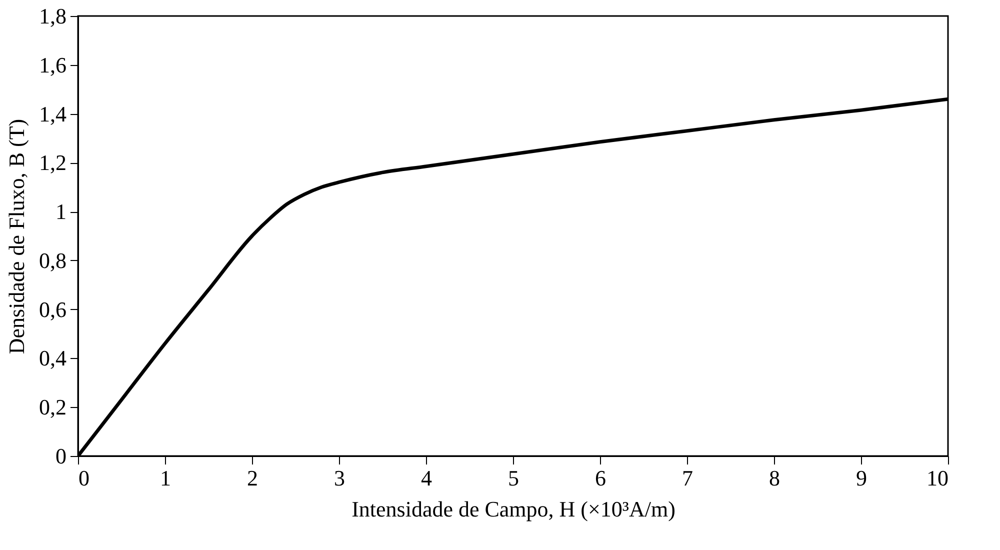 Image resolution: width=1000 pixels, height=550 pixels. Describe the element at coordinates (937, 478) in the screenshot. I see `x-tick-label: 10` at that location.